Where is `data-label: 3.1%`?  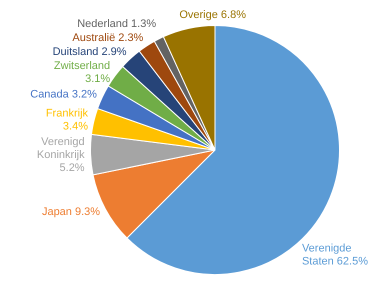 data-label: 3.1% is located at coordinates (97, 78).